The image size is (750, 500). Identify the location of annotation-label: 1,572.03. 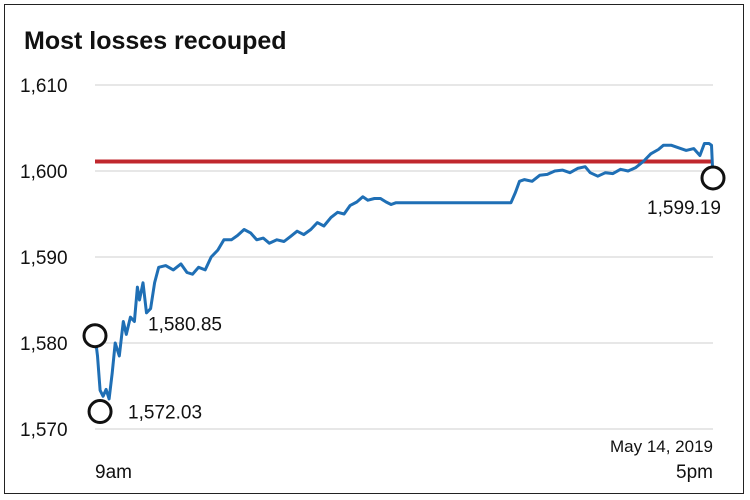
(165, 413).